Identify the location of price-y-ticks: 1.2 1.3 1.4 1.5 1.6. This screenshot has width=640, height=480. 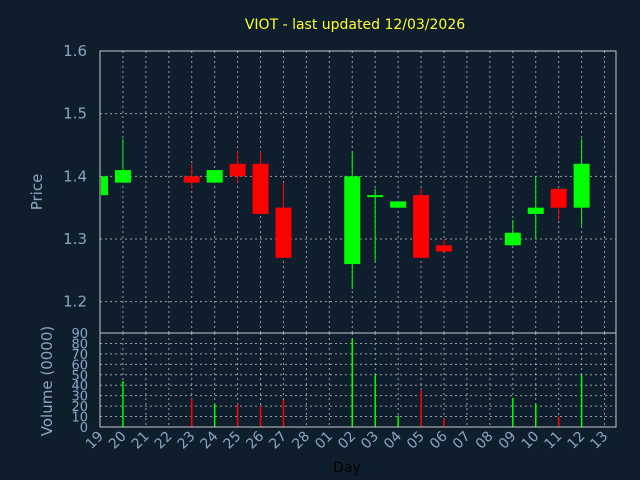
(75, 176).